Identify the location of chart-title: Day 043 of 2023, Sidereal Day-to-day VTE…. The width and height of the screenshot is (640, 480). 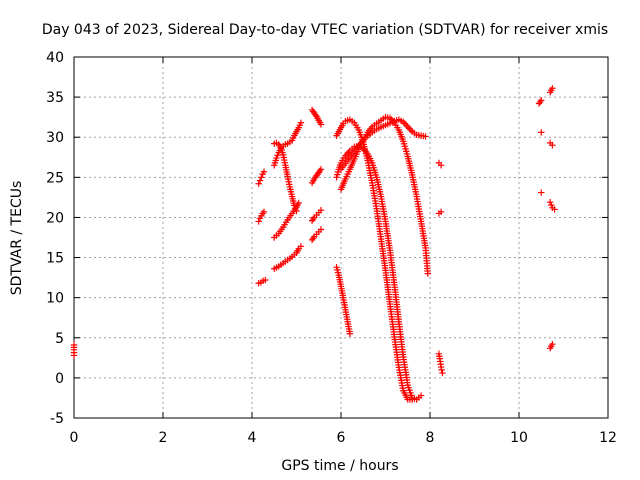
(325, 30).